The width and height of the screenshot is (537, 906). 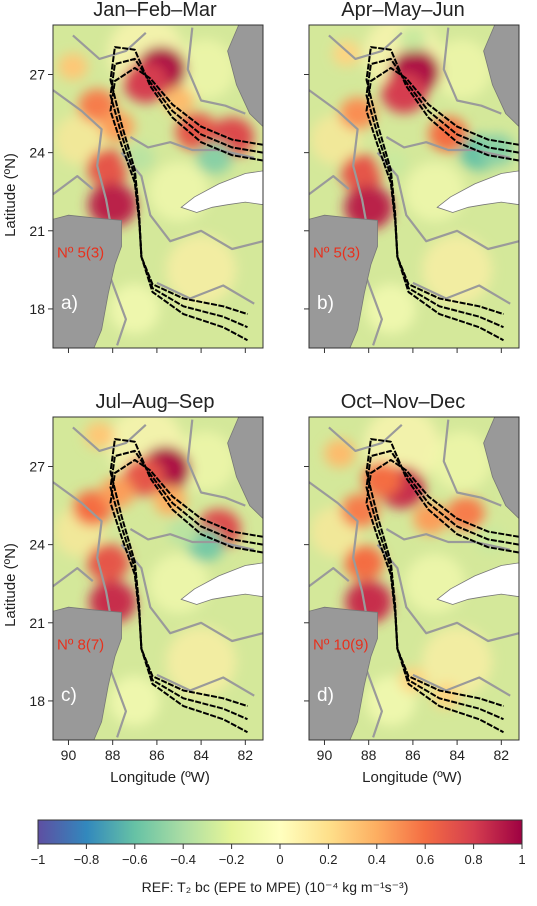 I want to click on x-tick-label: 82, so click(x=246, y=755).